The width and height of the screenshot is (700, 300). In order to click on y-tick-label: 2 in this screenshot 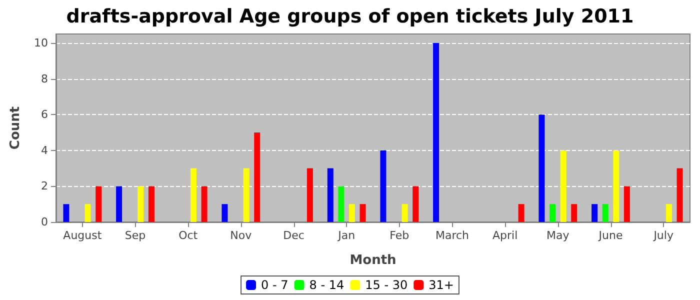, I will do `click(44, 186)`.